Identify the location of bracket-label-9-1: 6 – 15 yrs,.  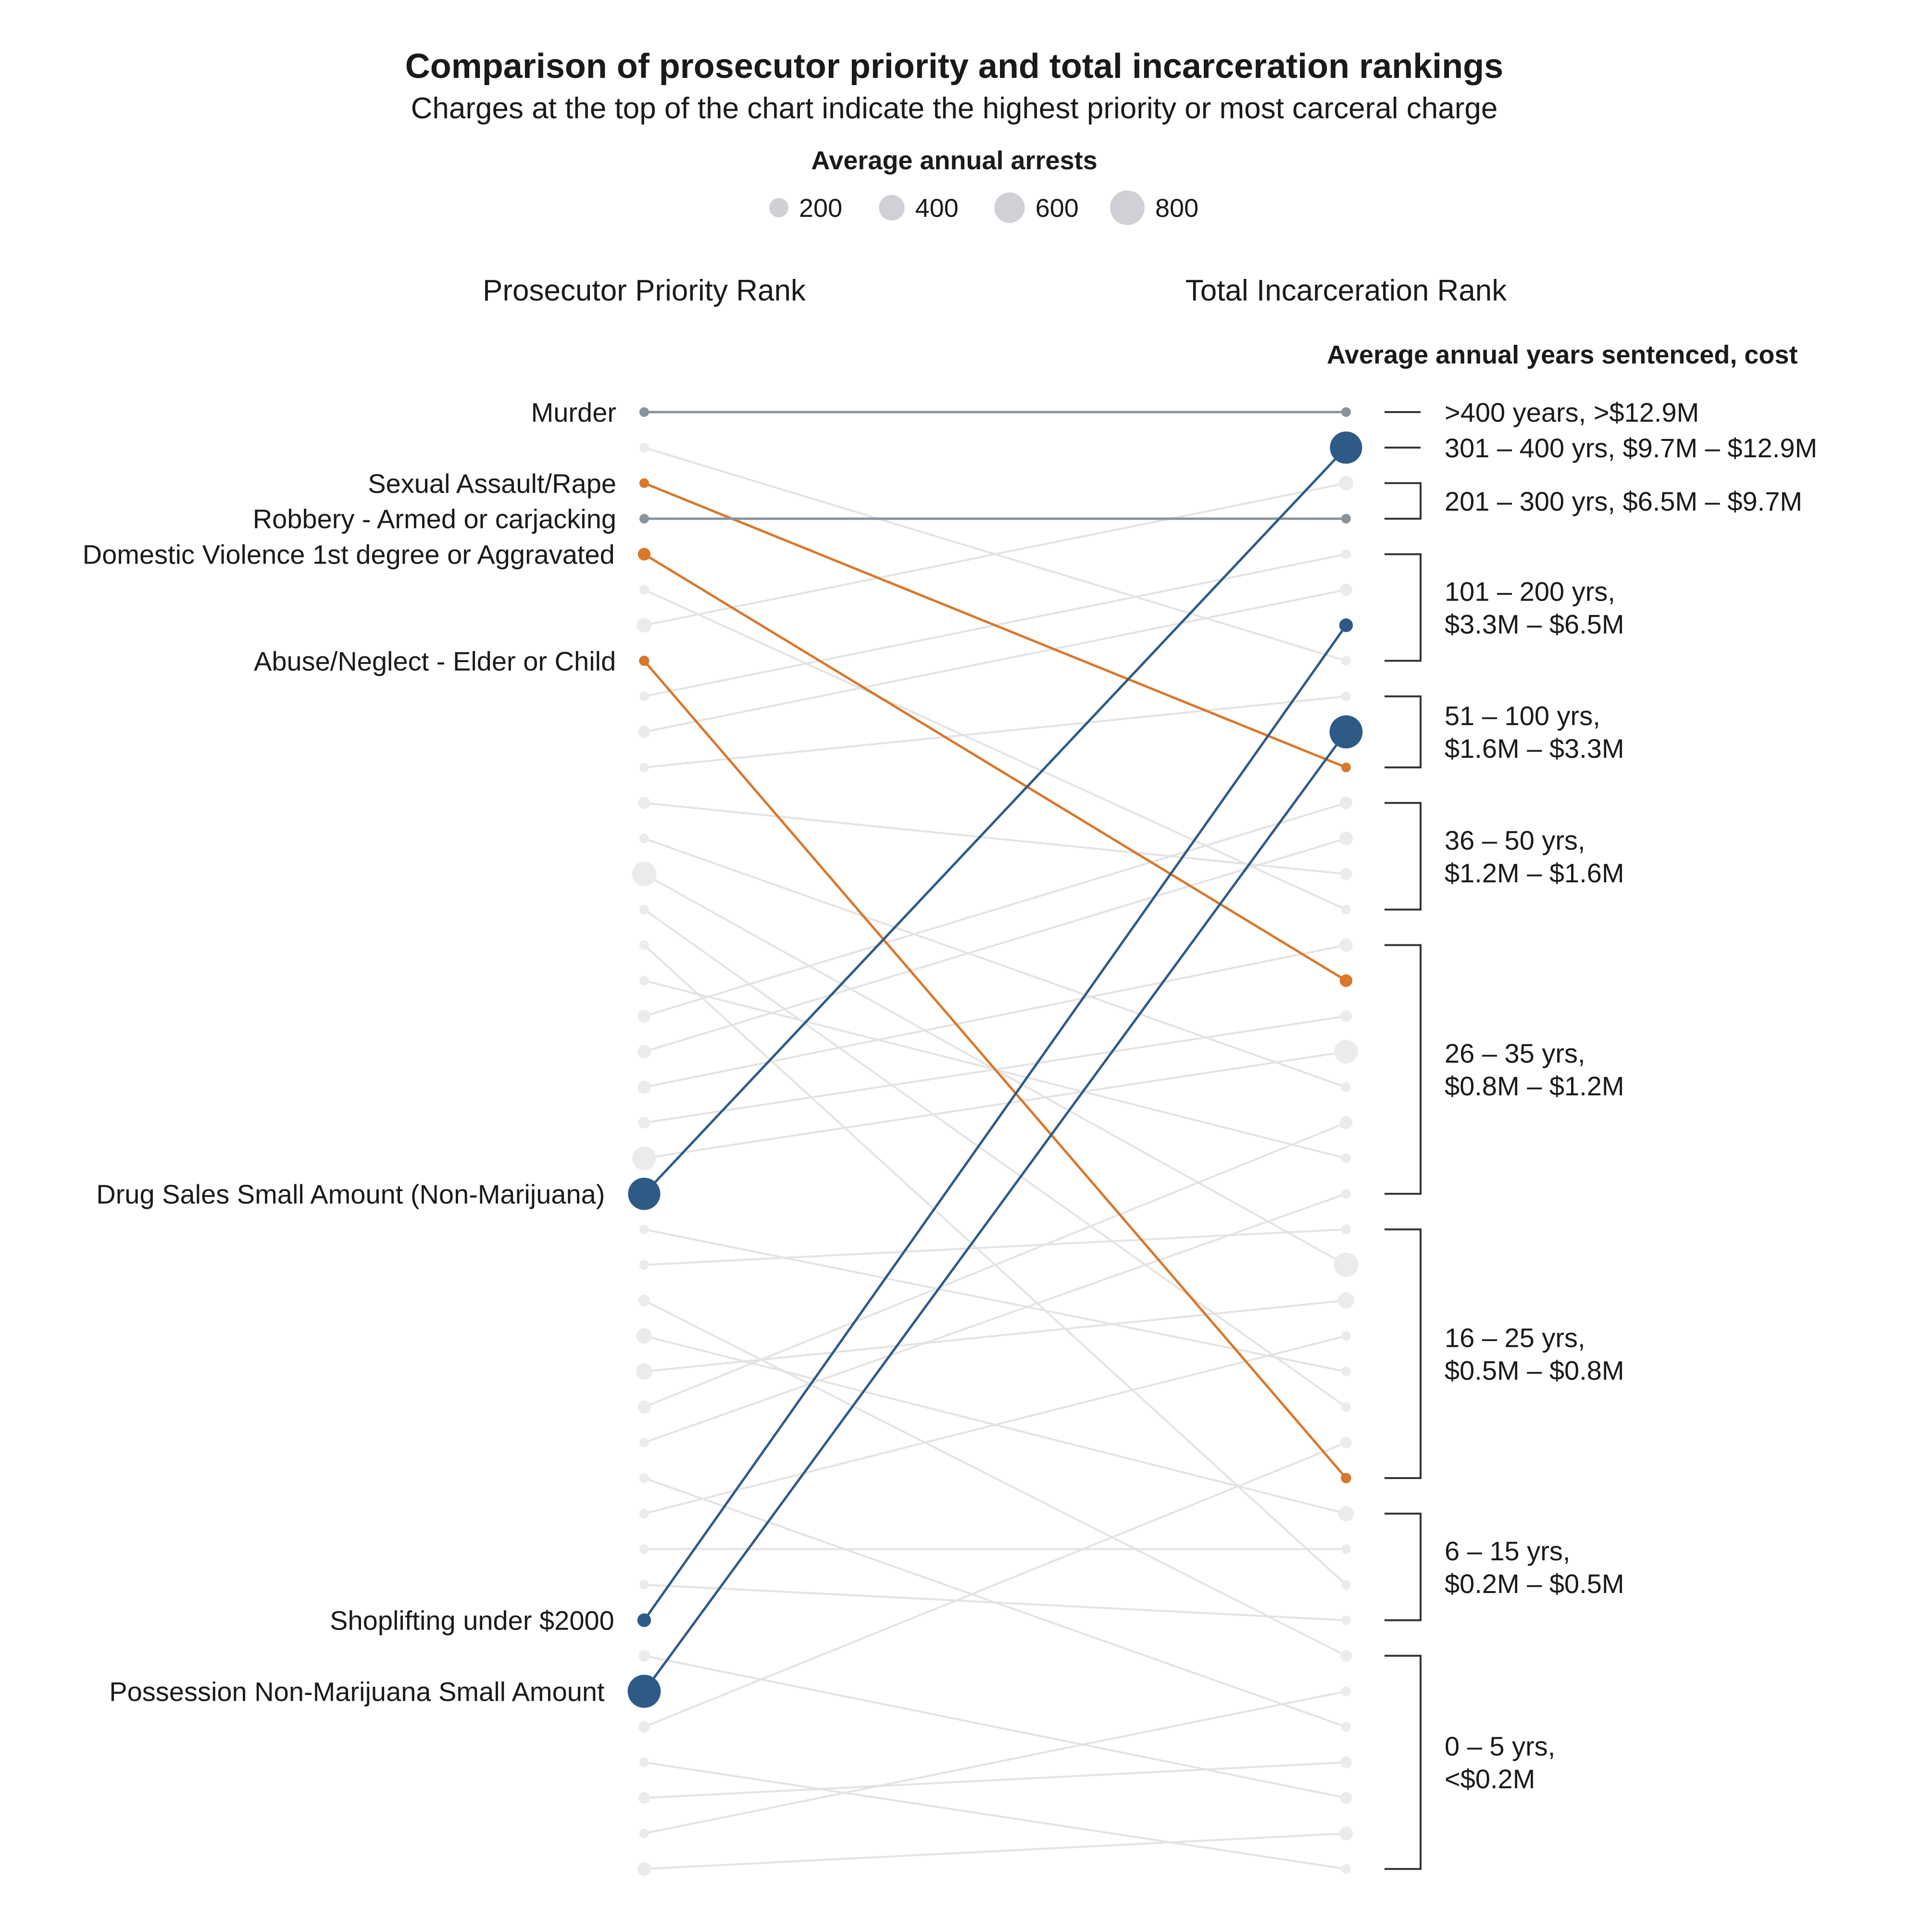
(1507, 1551).